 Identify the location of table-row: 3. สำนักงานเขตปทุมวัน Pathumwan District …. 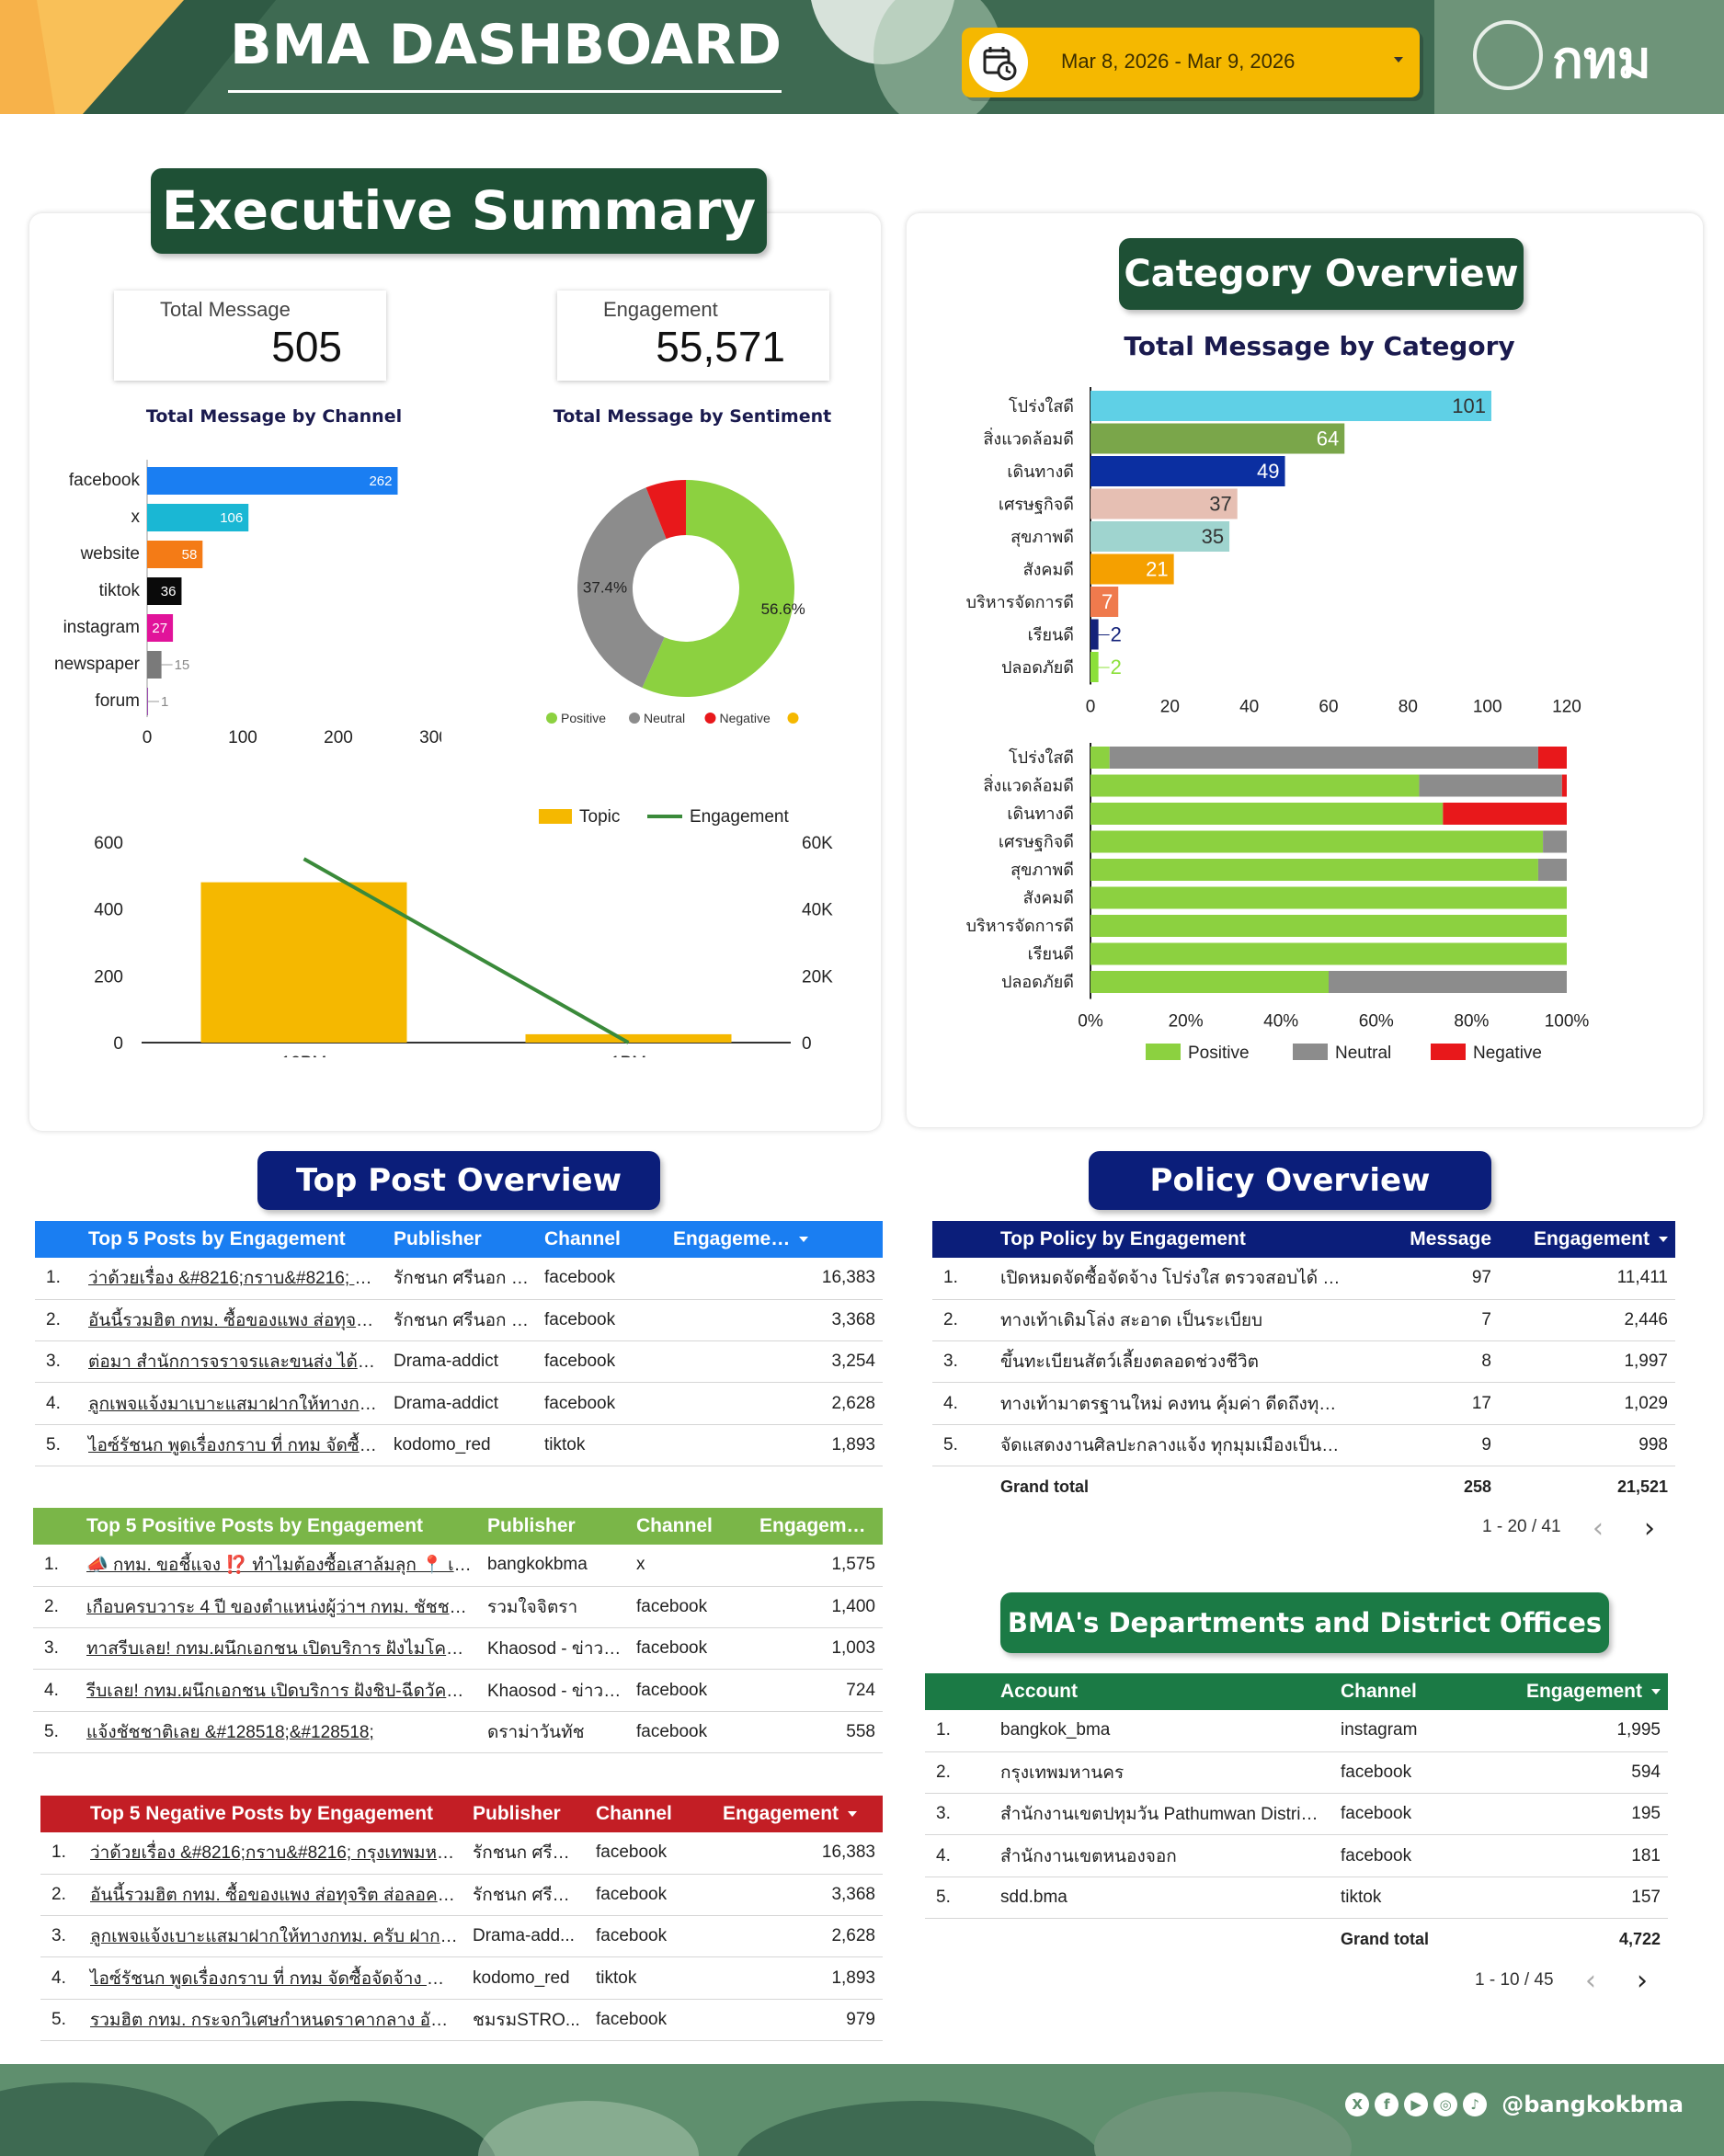
(1296, 1814).